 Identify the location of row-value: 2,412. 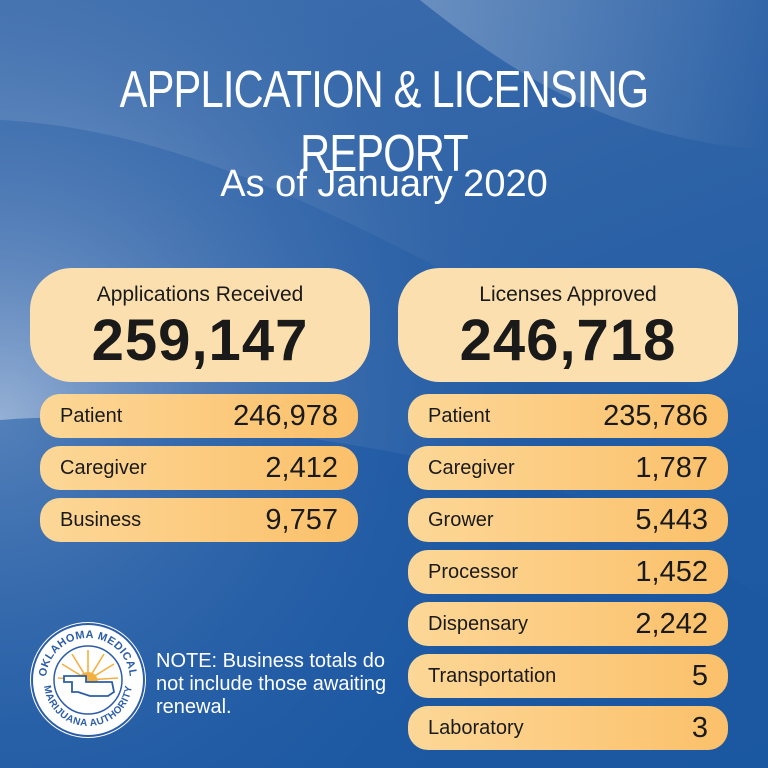
(301, 467).